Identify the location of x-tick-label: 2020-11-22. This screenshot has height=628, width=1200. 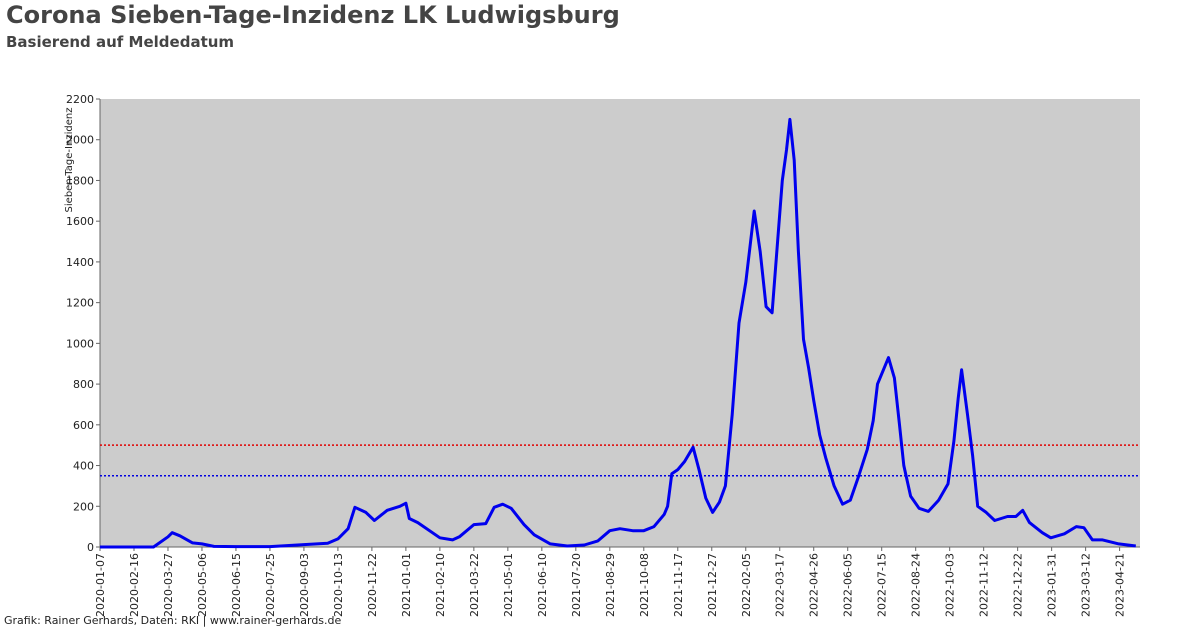
(372, 585).